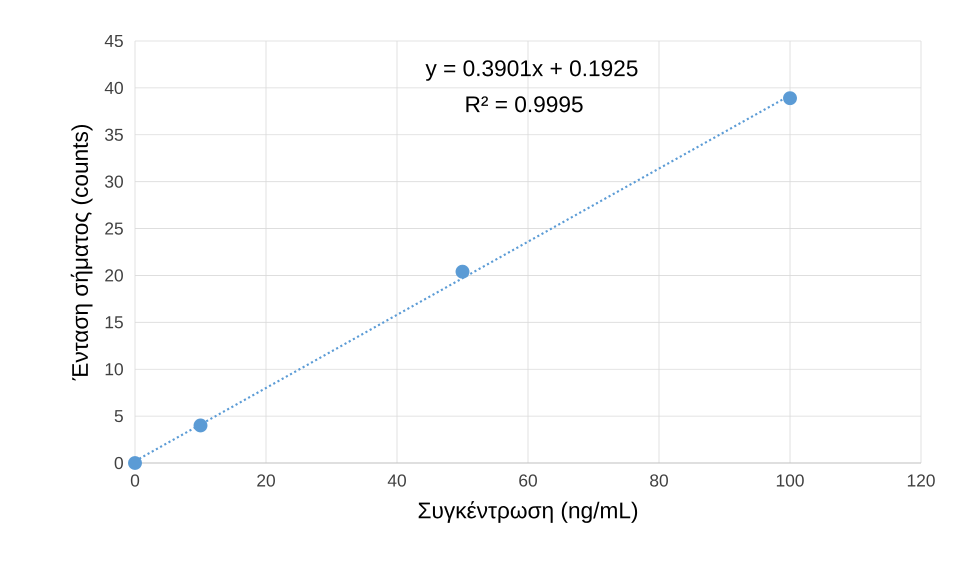  What do you see at coordinates (266, 480) in the screenshot?
I see `x-tick-label: 20` at bounding box center [266, 480].